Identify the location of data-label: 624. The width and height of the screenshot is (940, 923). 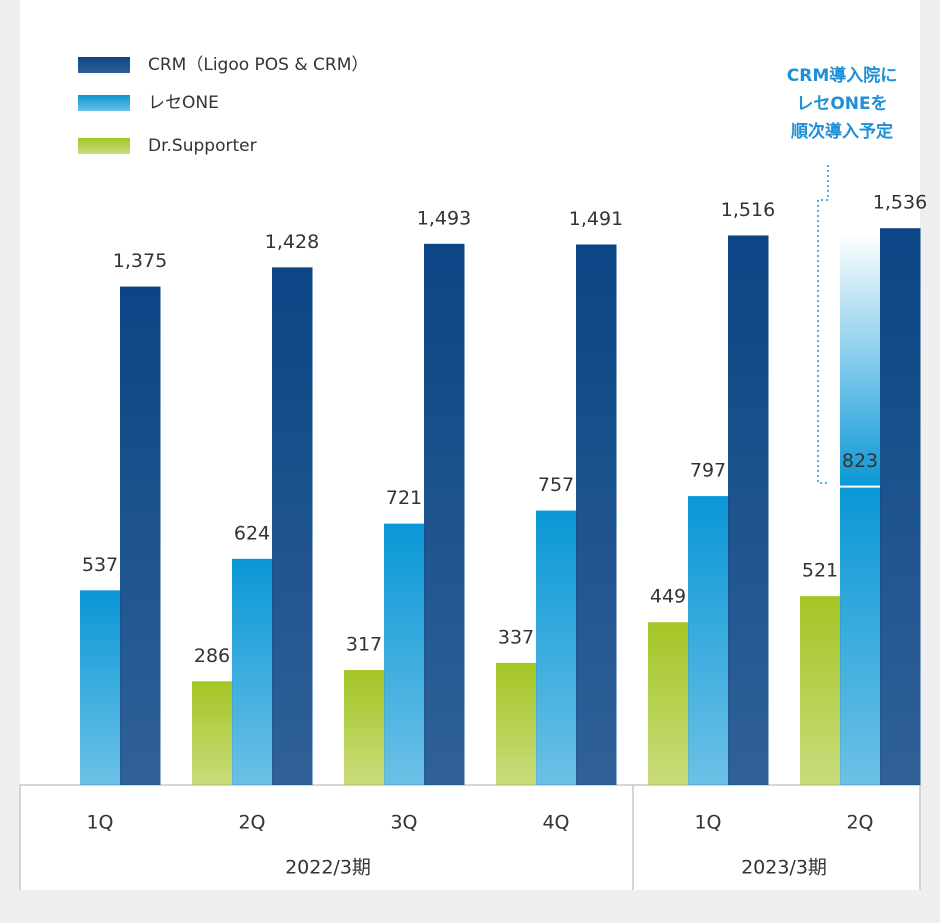
(252, 533).